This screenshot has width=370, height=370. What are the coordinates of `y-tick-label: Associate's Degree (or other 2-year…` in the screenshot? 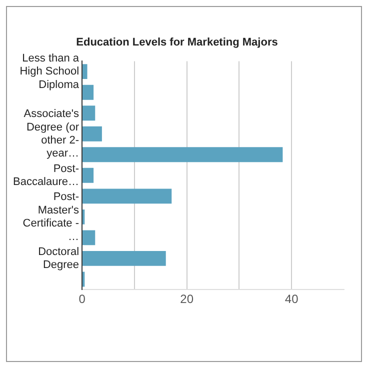 It's located at (52, 134).